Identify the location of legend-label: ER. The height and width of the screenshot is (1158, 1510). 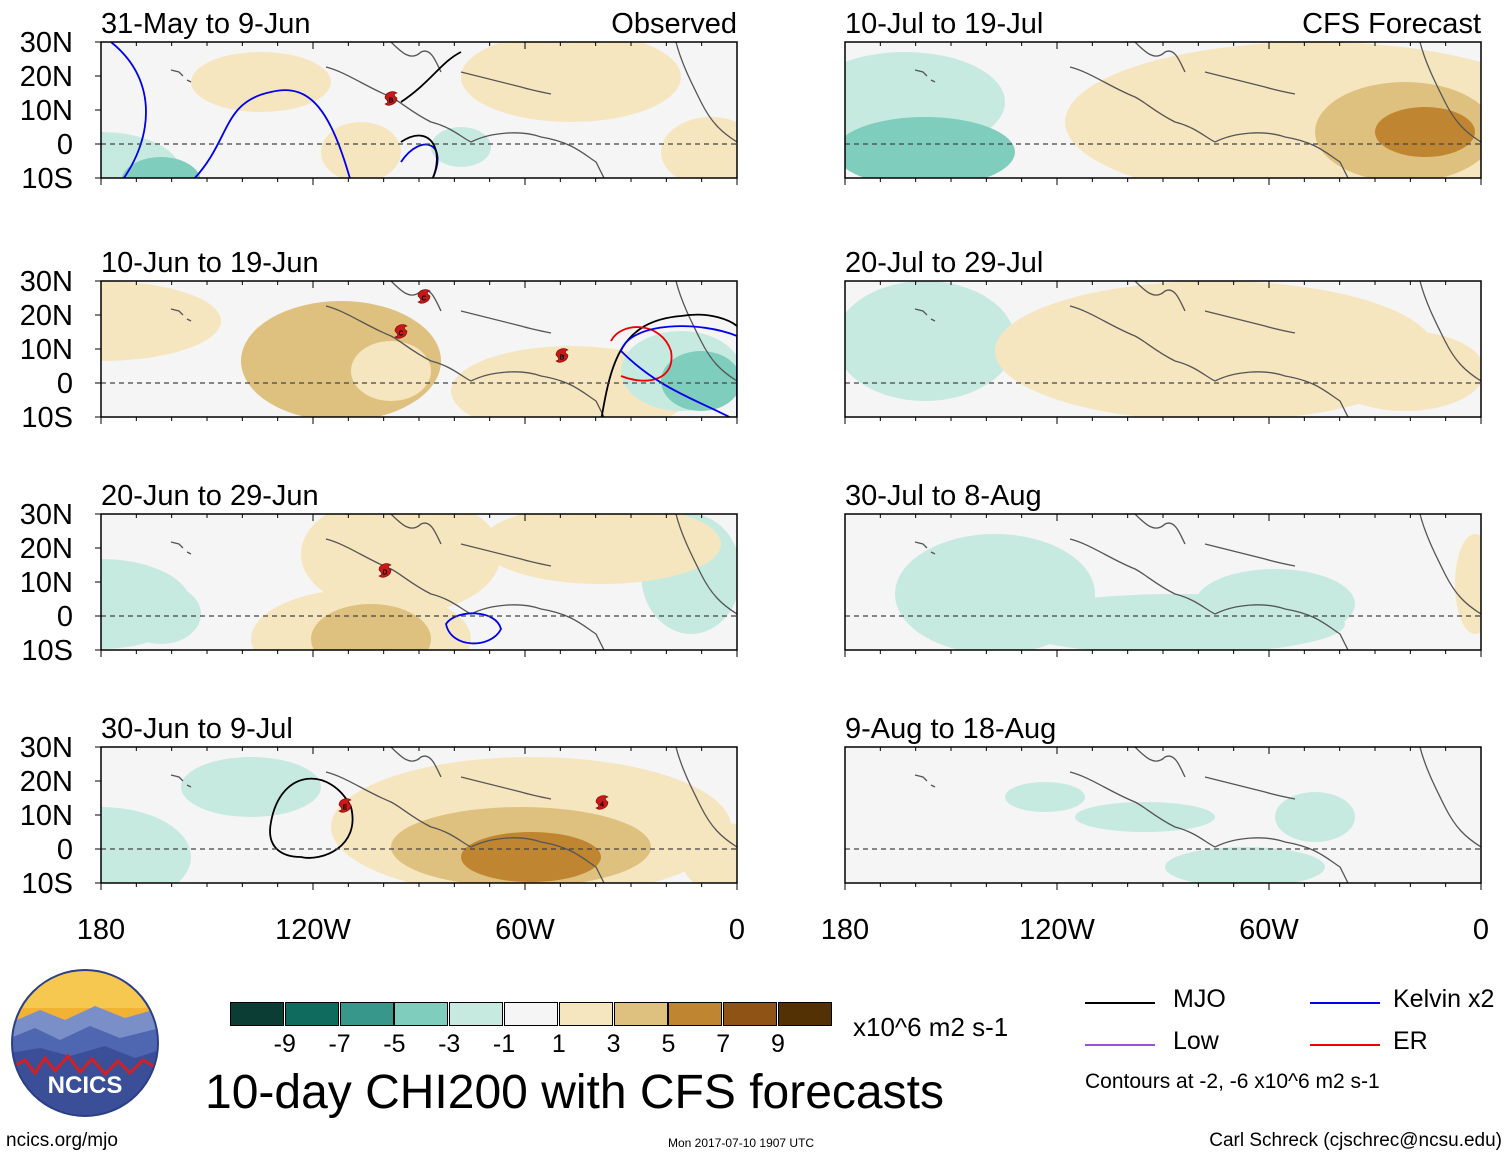
(1410, 1041).